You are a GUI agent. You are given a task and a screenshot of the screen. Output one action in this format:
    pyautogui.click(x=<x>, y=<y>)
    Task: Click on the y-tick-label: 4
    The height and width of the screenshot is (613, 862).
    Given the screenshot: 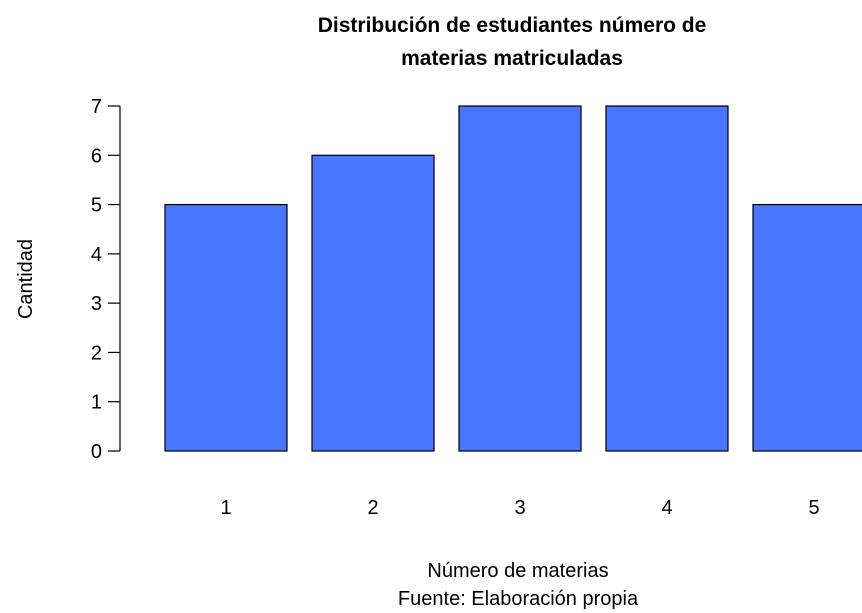 What is the action you would take?
    pyautogui.click(x=96, y=255)
    